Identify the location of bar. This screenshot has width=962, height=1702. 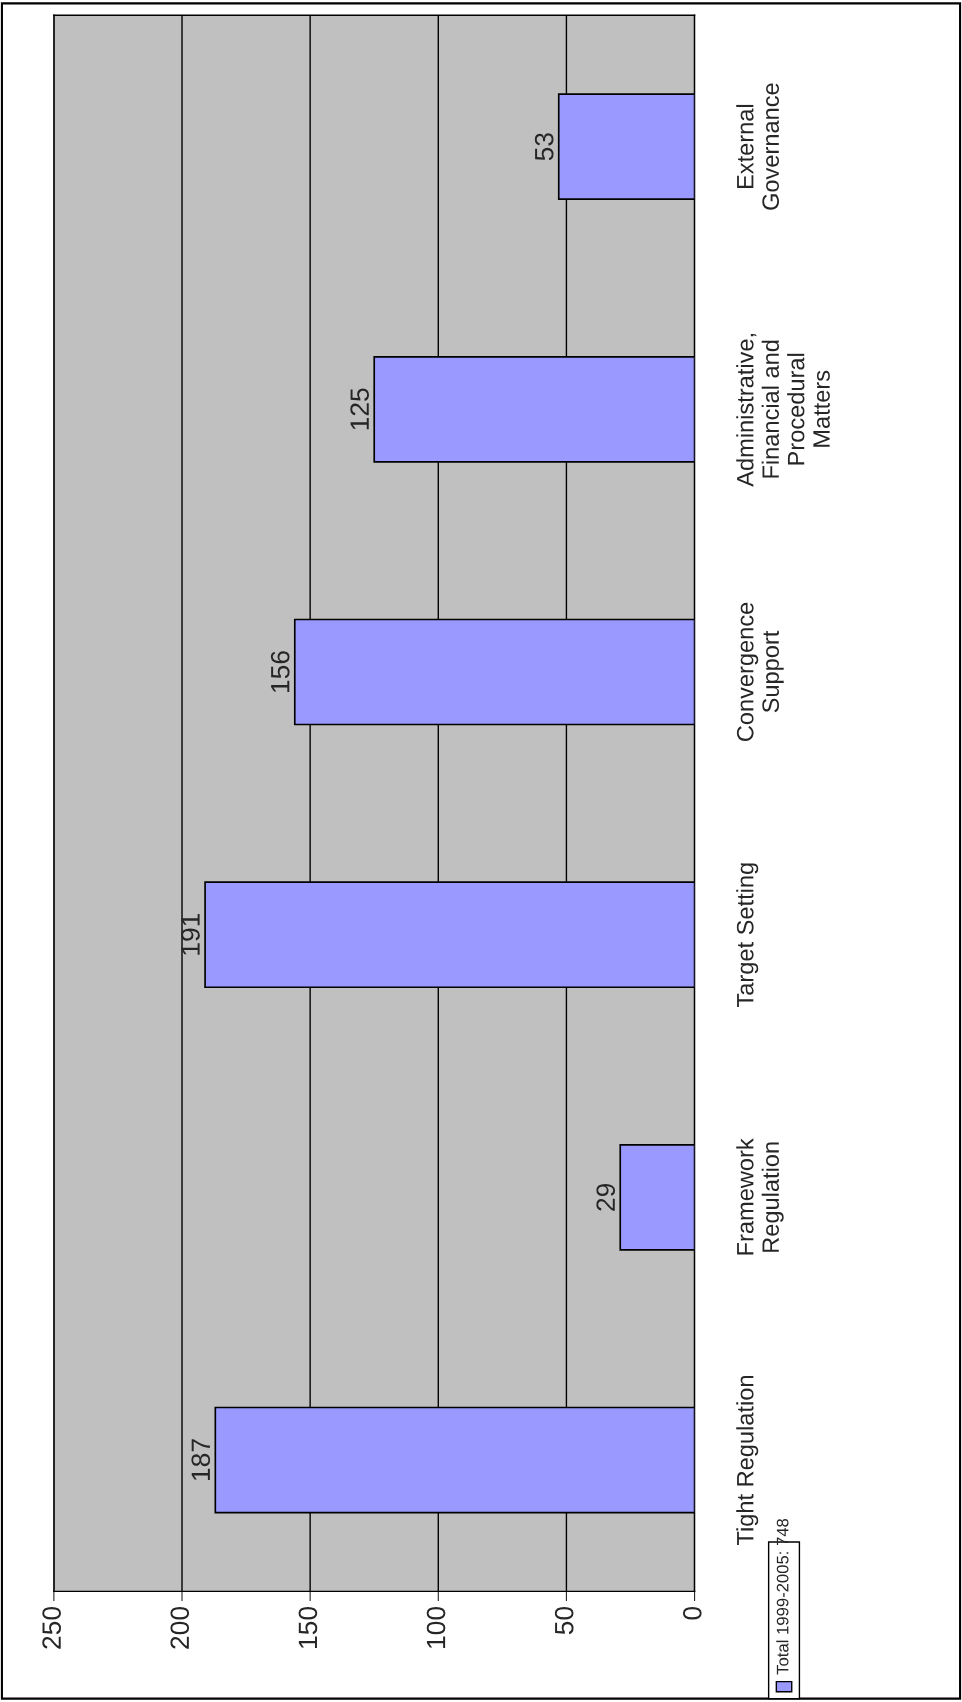
(657, 1197).